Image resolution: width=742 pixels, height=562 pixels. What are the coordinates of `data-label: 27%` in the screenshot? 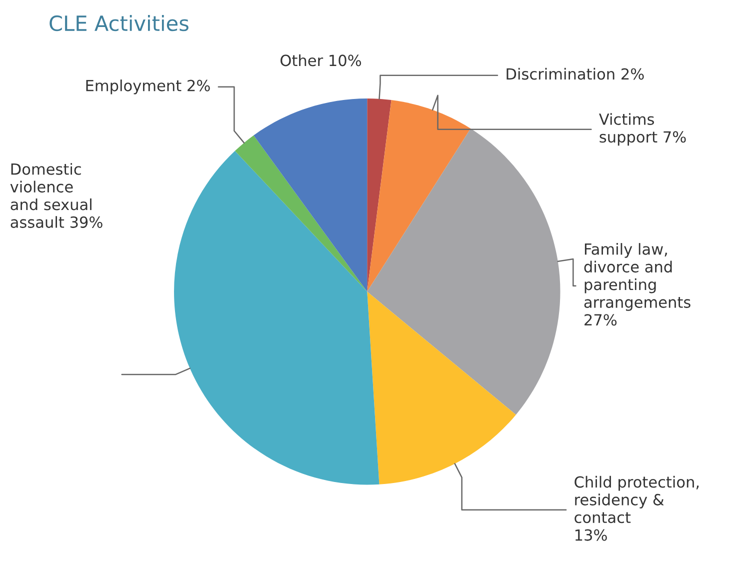 It's located at (600, 320).